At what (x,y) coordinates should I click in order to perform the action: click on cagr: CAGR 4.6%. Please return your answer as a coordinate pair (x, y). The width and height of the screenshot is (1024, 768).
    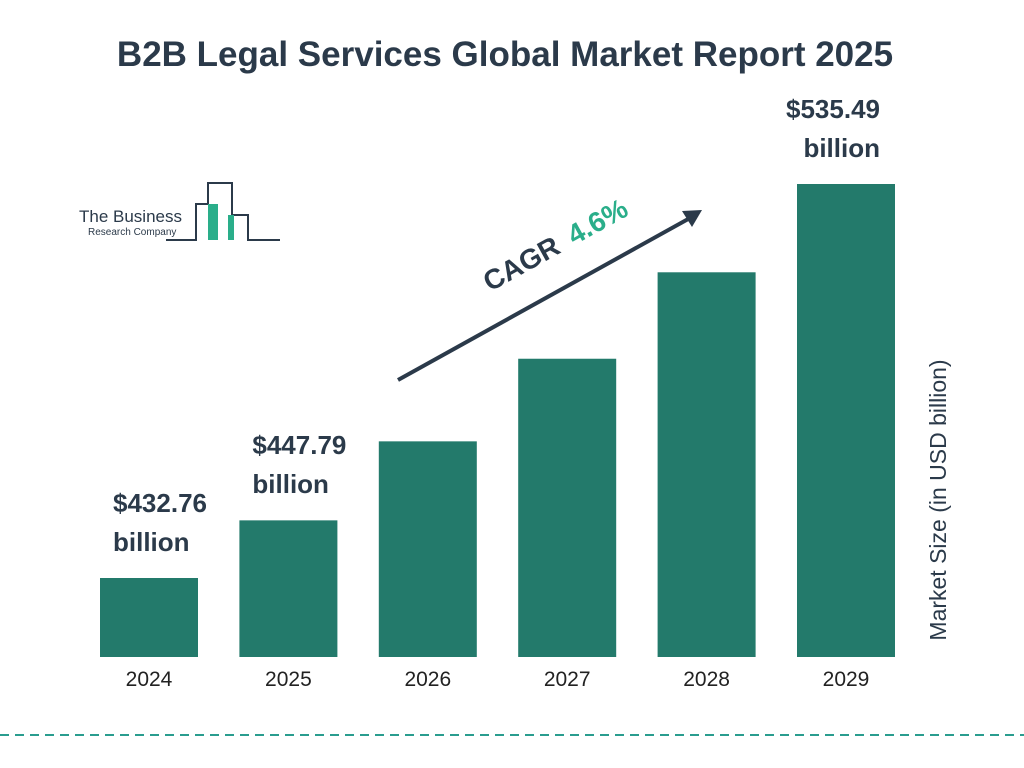
    Looking at the image, I should click on (555, 244).